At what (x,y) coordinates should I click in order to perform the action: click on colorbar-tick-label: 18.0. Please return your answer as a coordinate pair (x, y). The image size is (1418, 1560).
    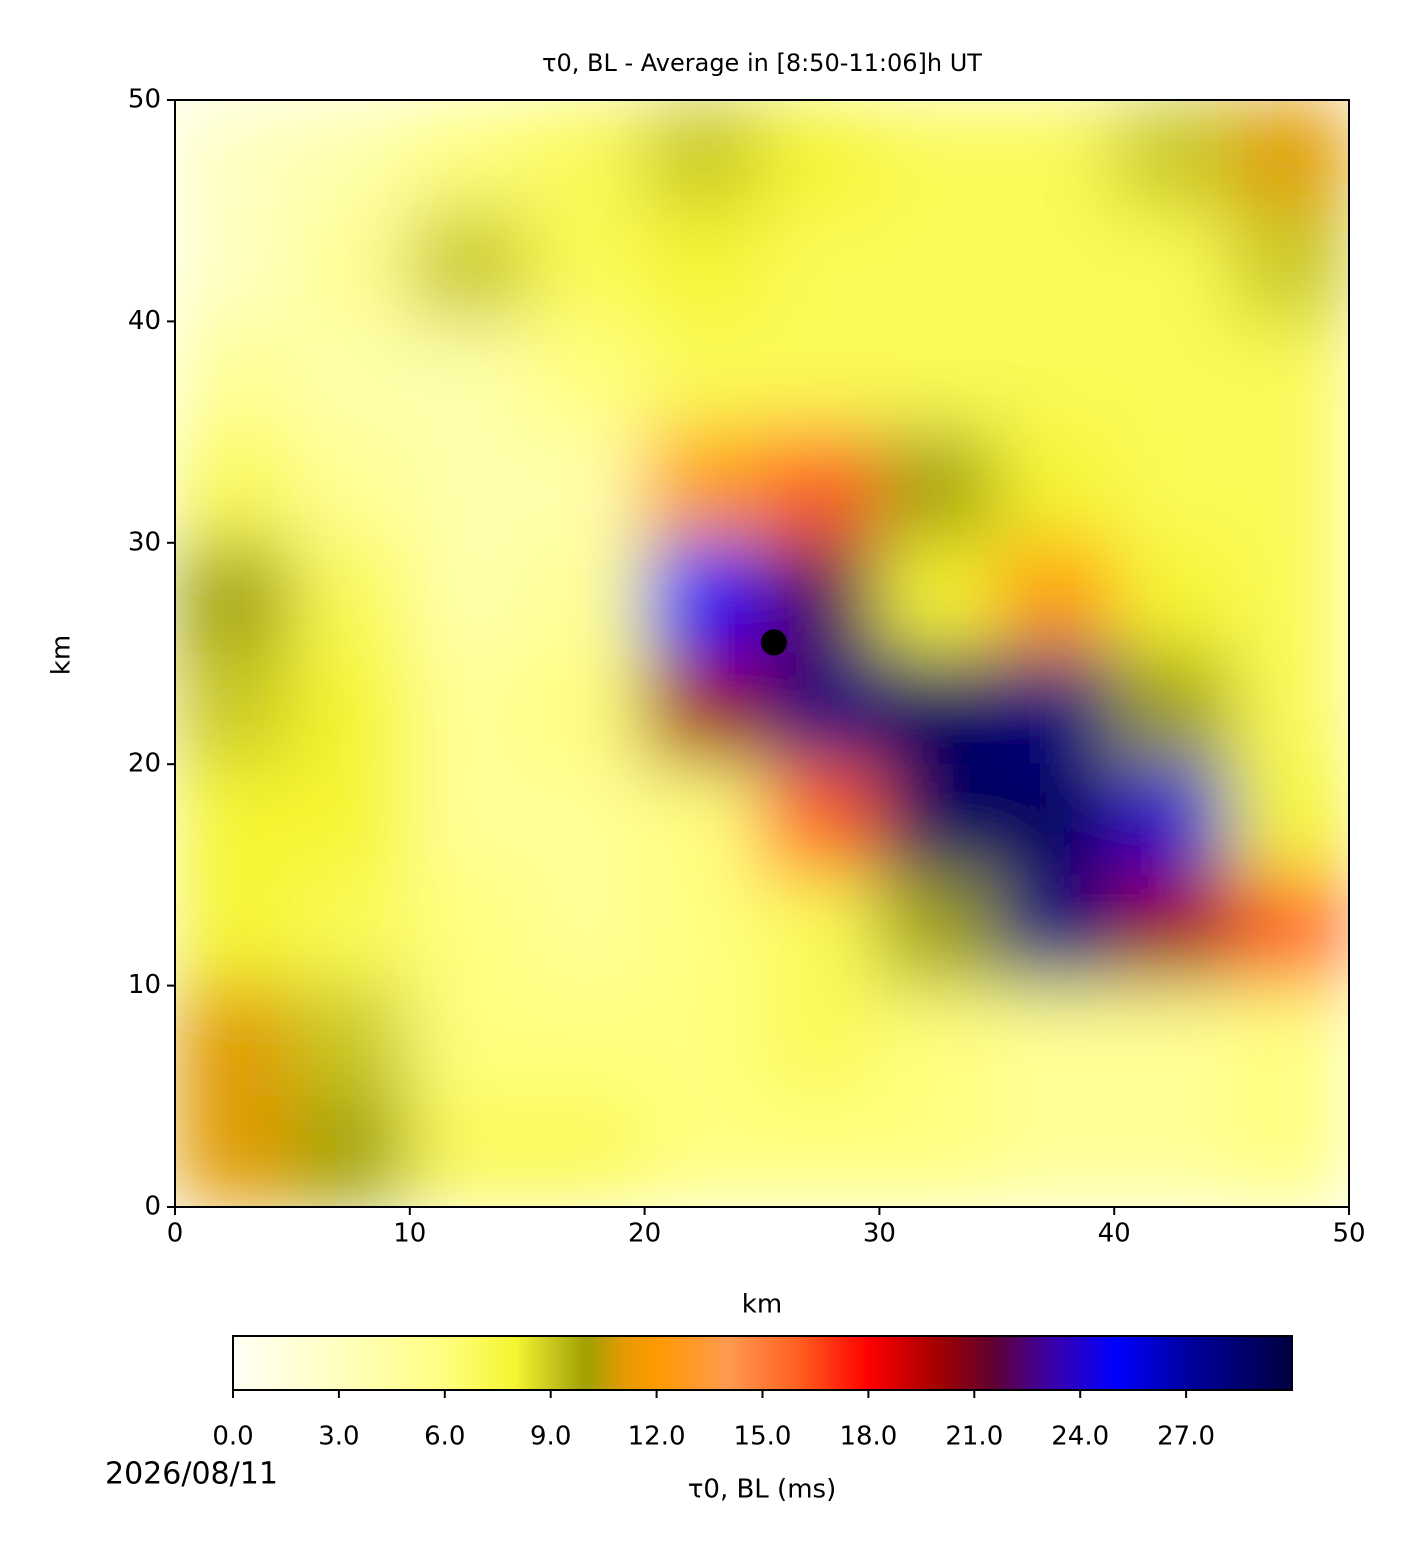
    Looking at the image, I should click on (868, 1437).